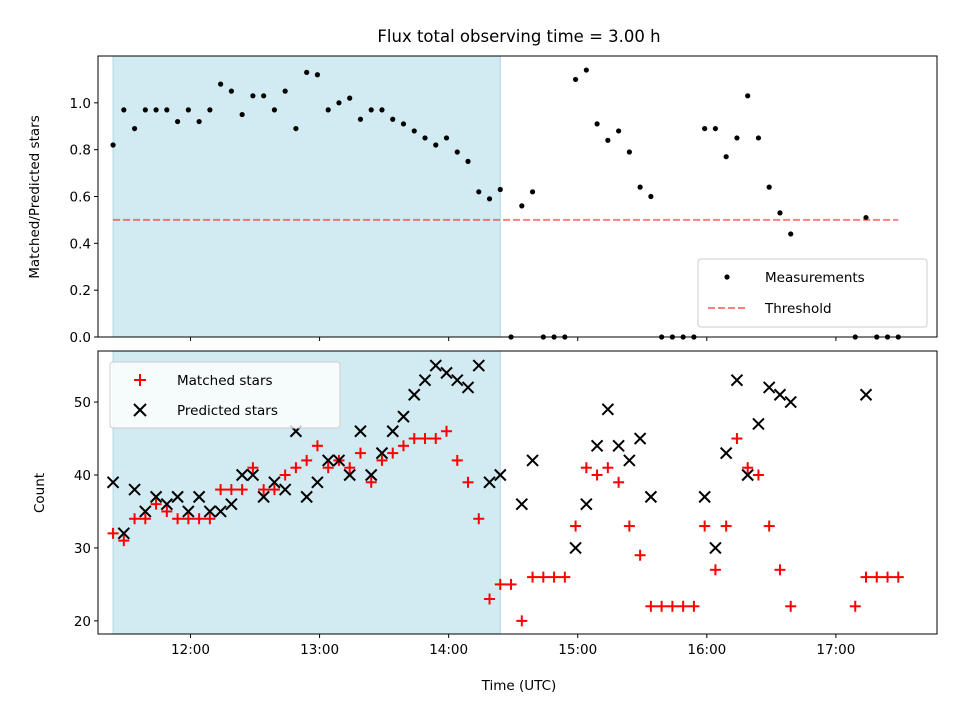 The height and width of the screenshot is (720, 960). I want to click on x-axis-ticks: 12:00 13:00 14:00 15:00 16:00 17:00, so click(513, 646).